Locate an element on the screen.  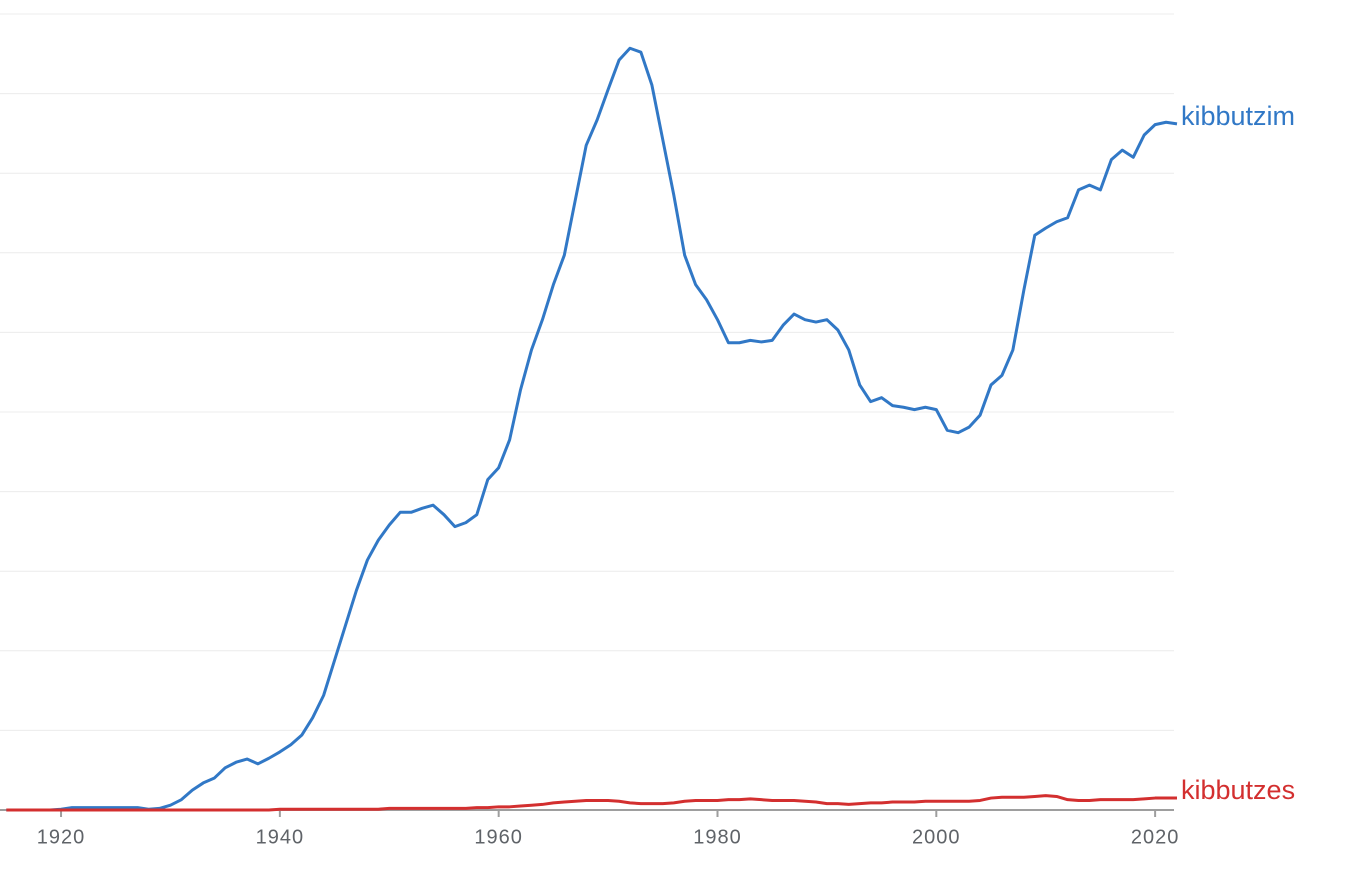
series-label: kibbutzes is located at coordinates (1238, 790).